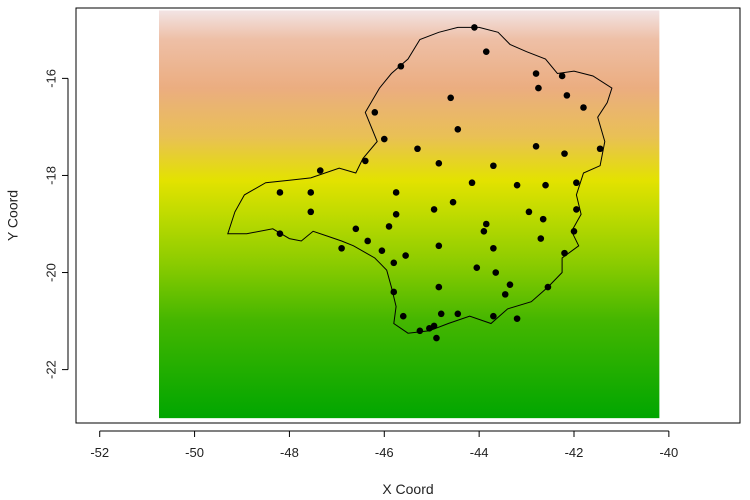 Image resolution: width=750 pixels, height=500 pixels. I want to click on y-tick-label: -20, so click(50, 272).